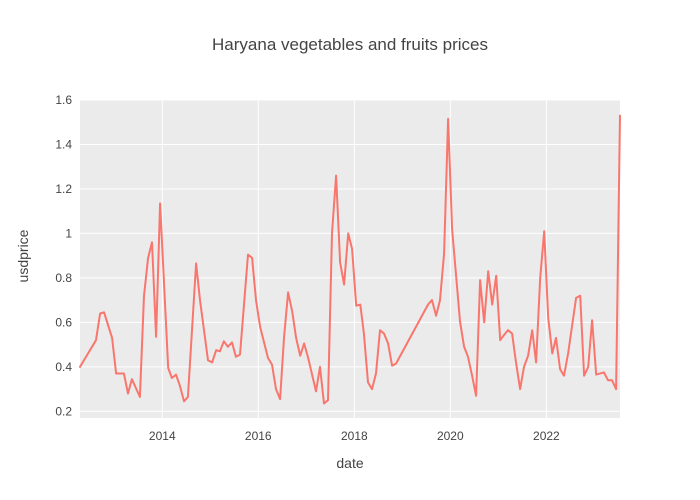 This screenshot has height=500, width=700. Describe the element at coordinates (349, 463) in the screenshot. I see `x-axis-title: date` at that location.